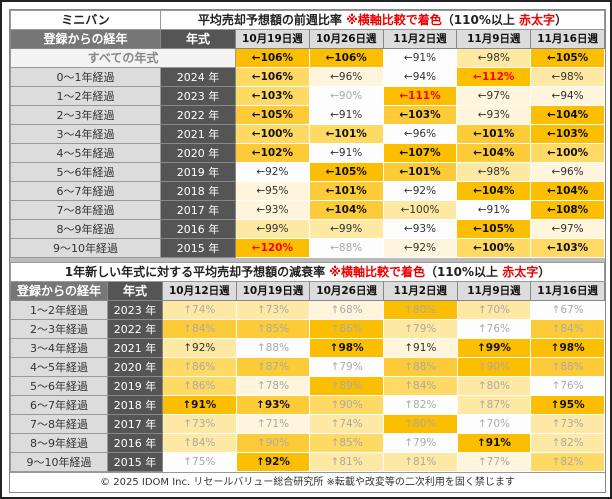 The height and width of the screenshot is (499, 612). Describe the element at coordinates (346, 248) in the screenshot. I see `ratio-cell: ←88%` at that location.